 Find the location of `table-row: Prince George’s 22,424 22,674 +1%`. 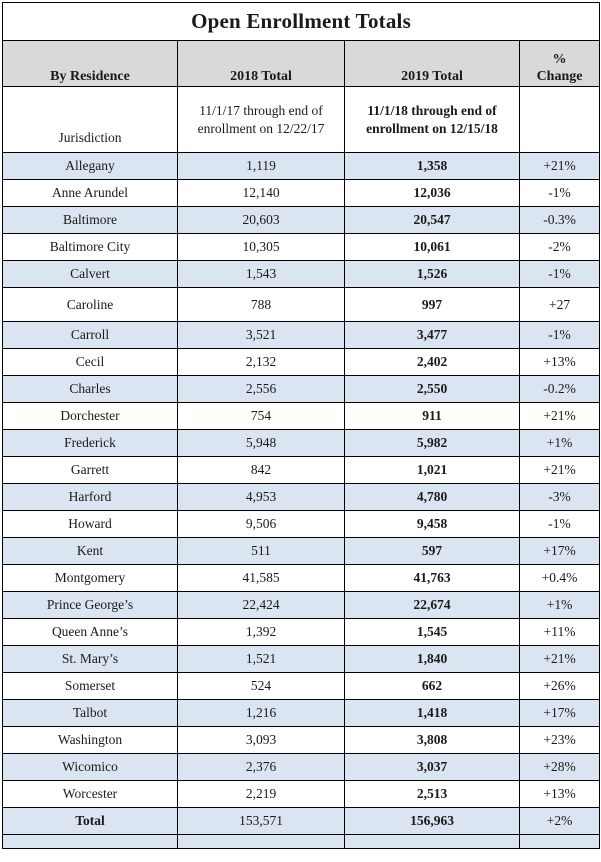

table-row: Prince George’s 22,424 22,674 +1% is located at coordinates (301, 605).